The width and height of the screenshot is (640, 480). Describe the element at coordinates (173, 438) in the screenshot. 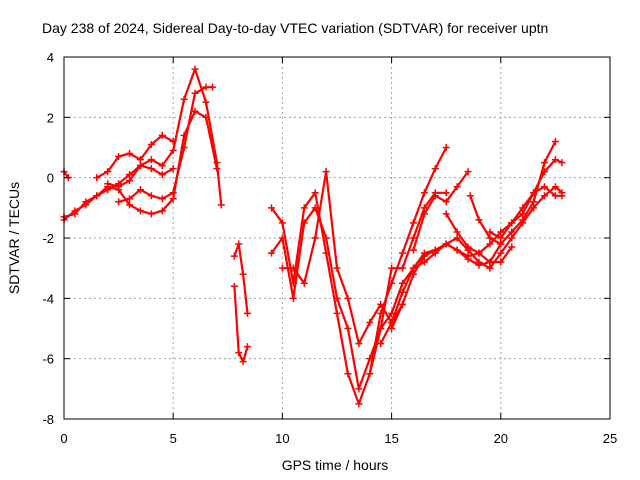

I see `x-tick-label: 5` at that location.